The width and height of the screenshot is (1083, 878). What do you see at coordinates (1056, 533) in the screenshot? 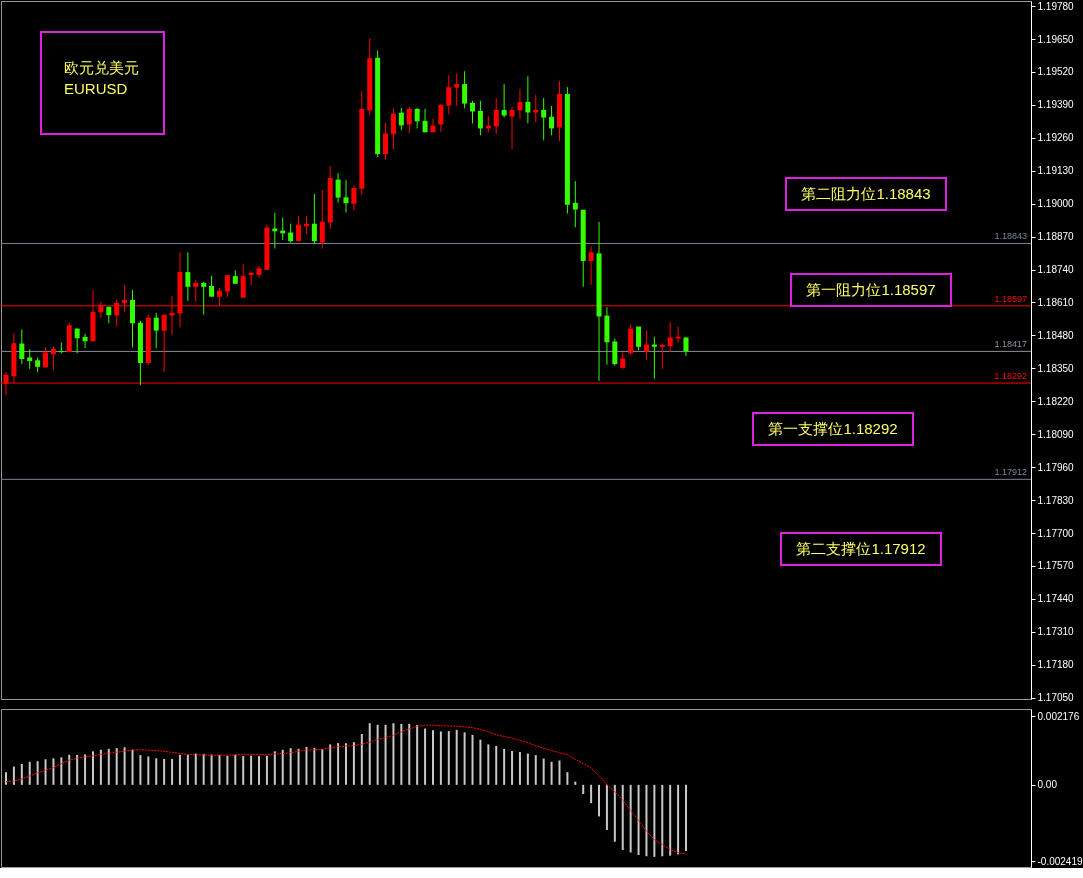
I see `y-tick-label: 1.17700` at bounding box center [1056, 533].